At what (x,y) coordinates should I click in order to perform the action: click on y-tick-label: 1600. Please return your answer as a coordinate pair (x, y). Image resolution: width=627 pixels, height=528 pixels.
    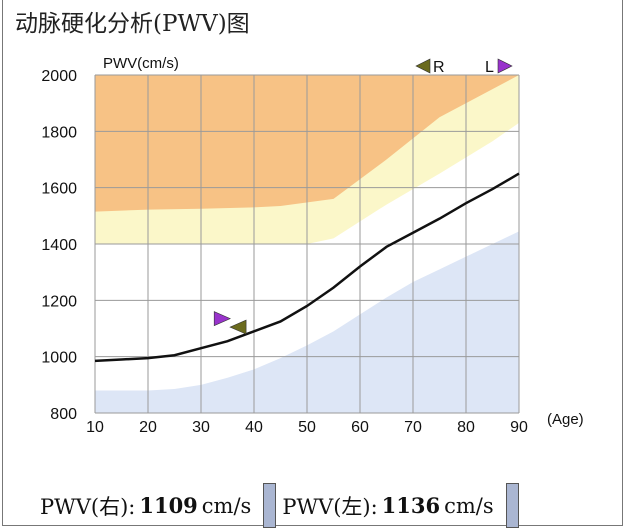
    Looking at the image, I should click on (59, 189).